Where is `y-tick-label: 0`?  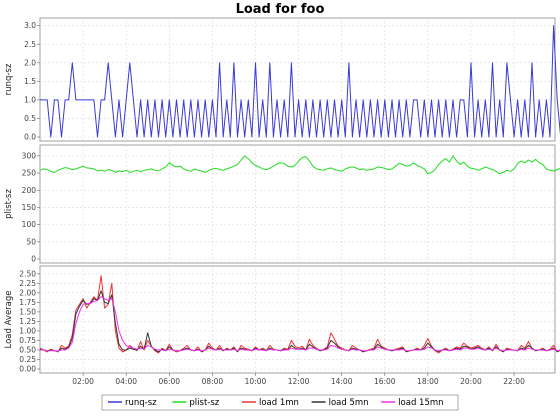 y-tick-label: 0 is located at coordinates (33, 259).